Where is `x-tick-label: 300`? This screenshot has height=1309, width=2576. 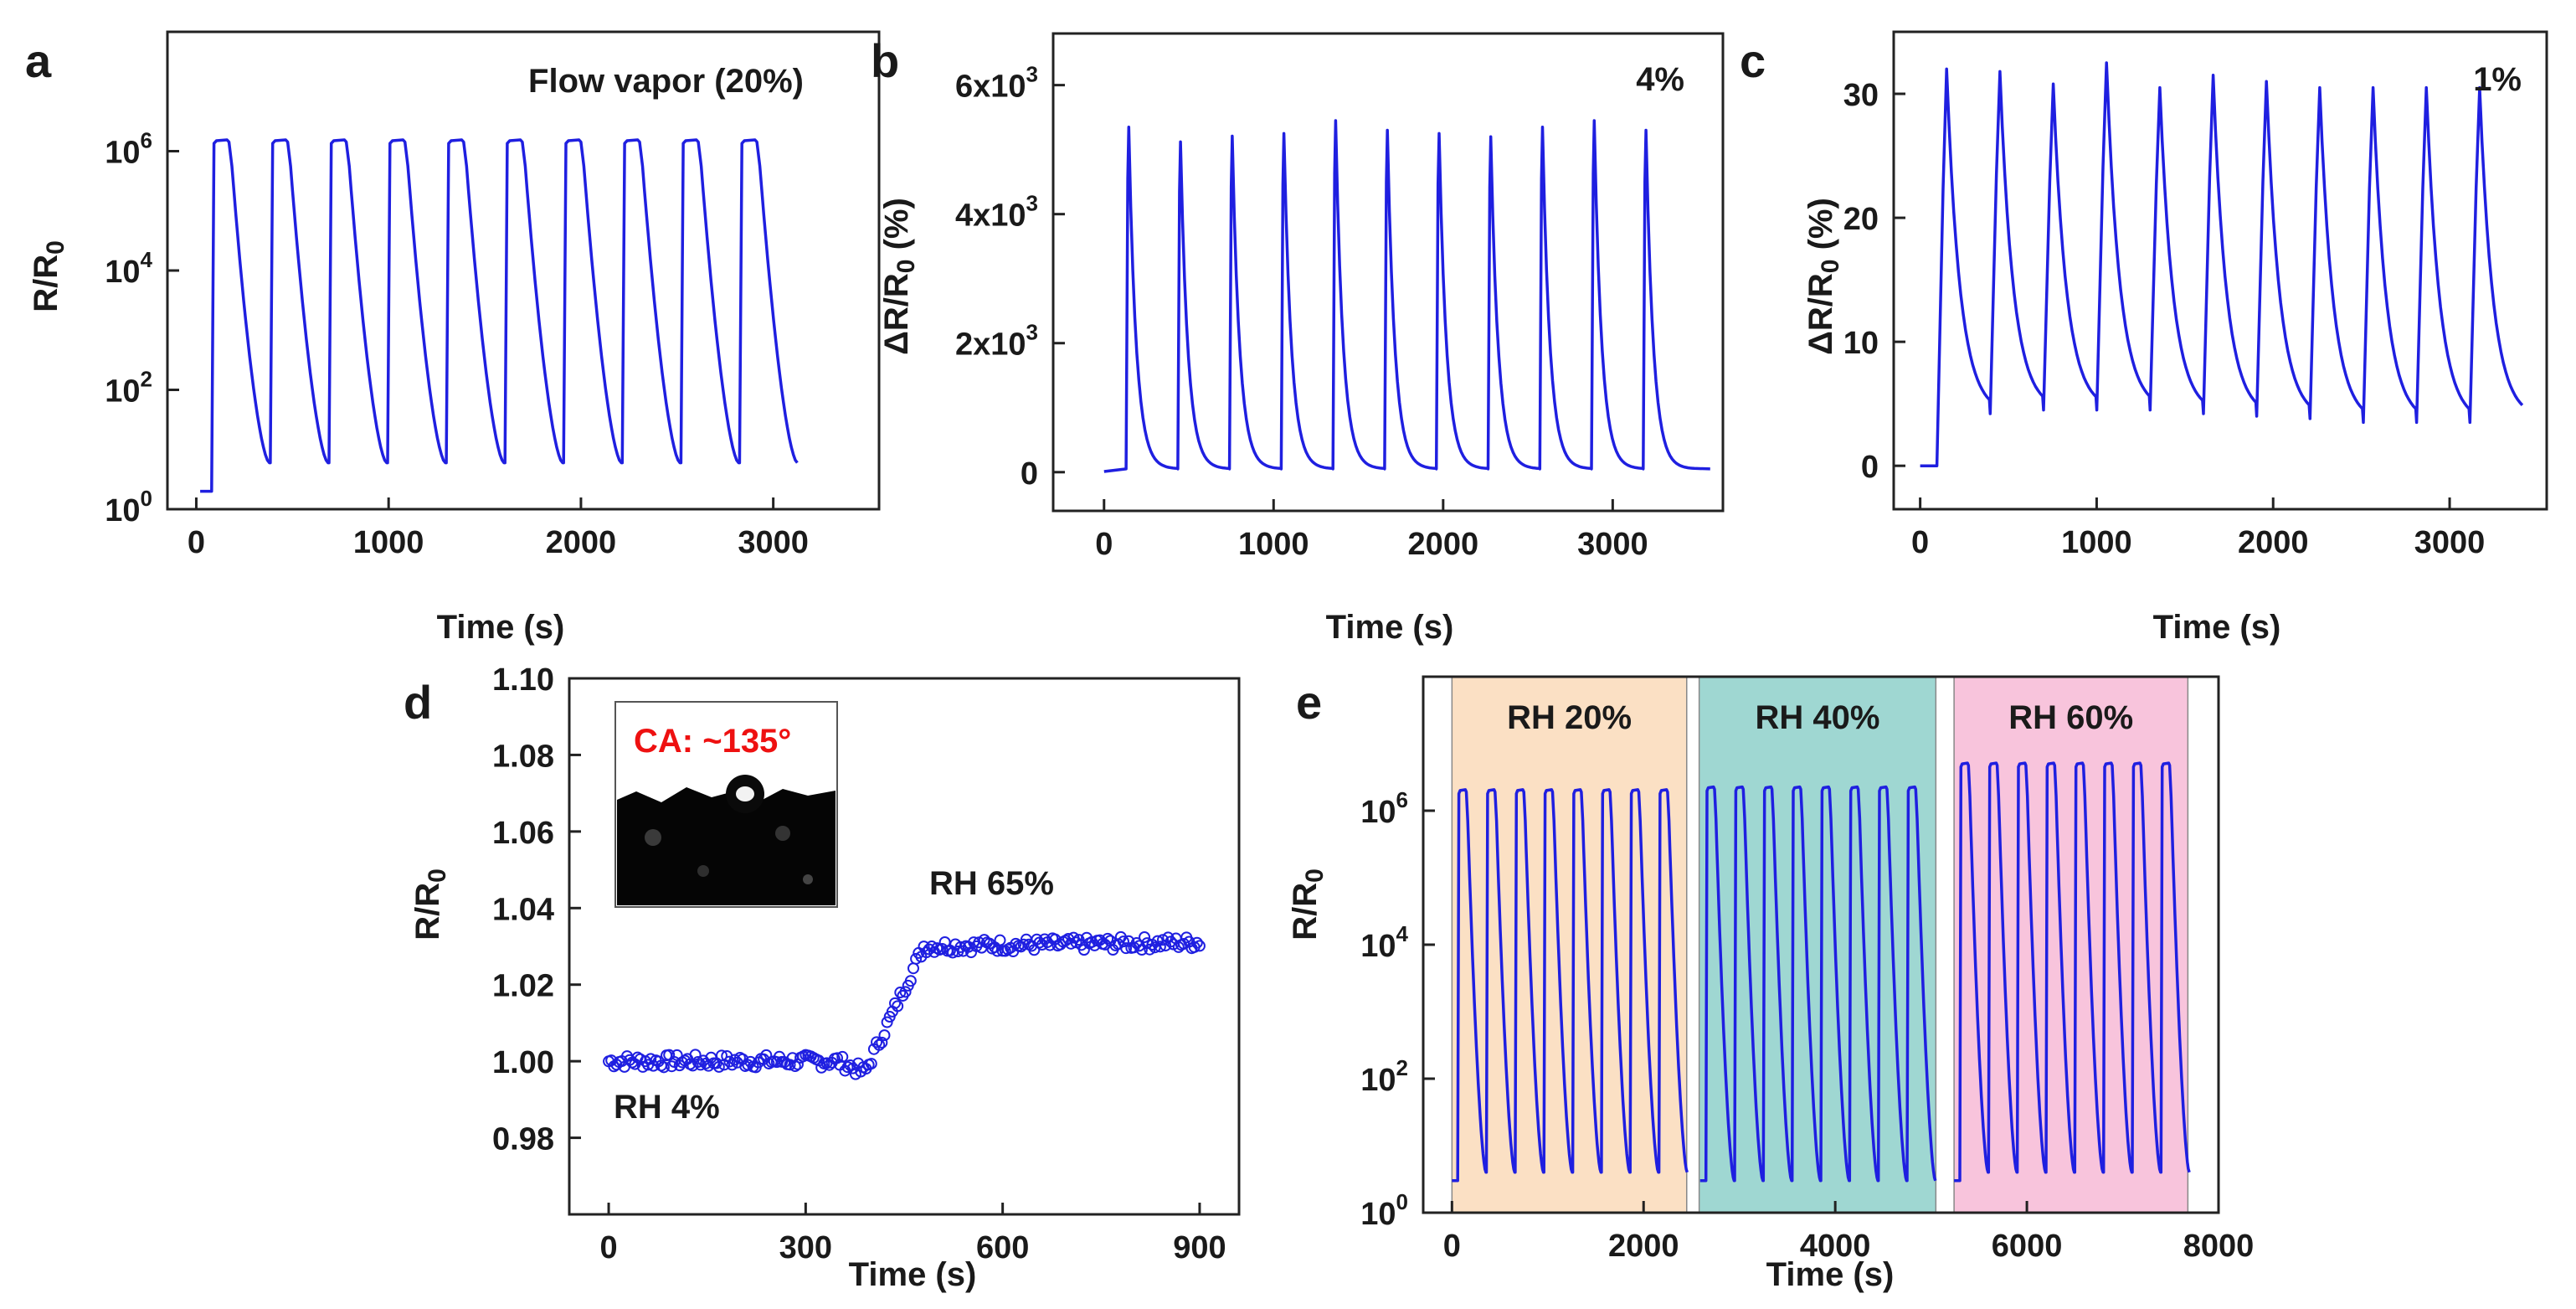
x-tick-label: 300 is located at coordinates (805, 1248).